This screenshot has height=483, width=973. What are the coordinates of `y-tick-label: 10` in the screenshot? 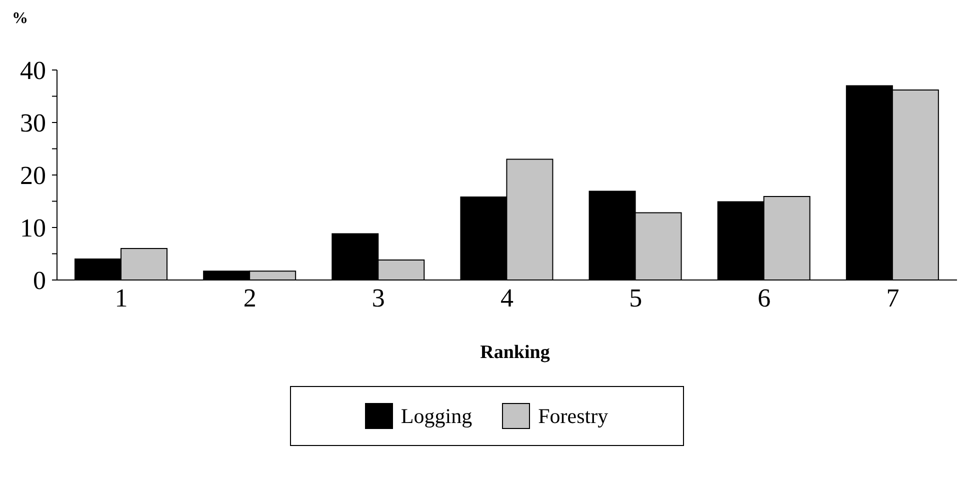 It's located at (33, 228).